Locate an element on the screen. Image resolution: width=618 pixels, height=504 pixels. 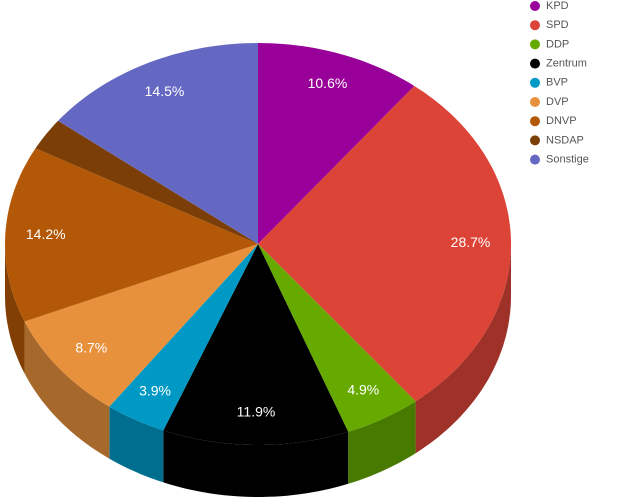
slice-label: 11.9% is located at coordinates (256, 412).